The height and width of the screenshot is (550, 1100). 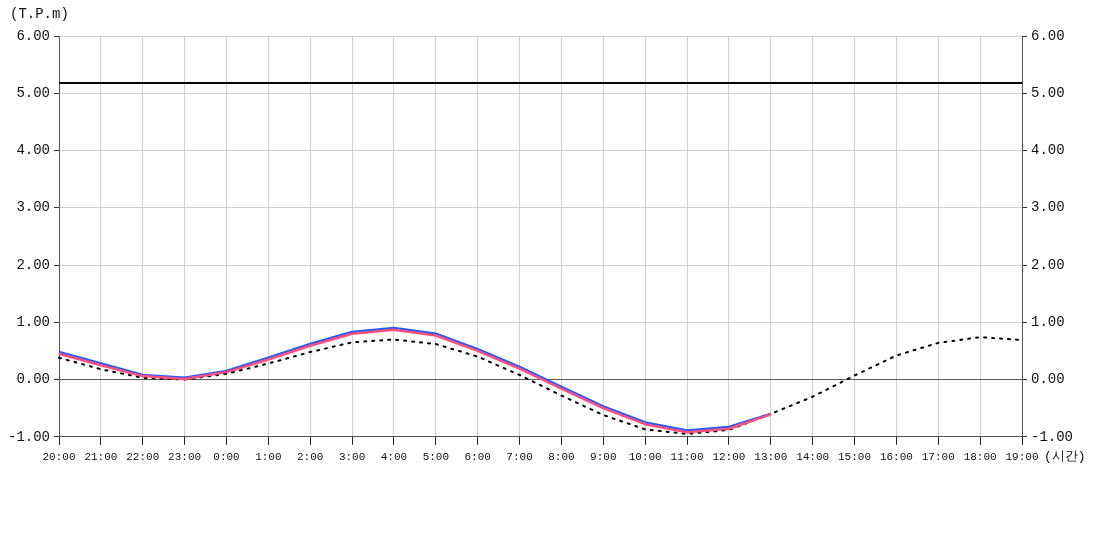 I want to click on y-tick-label: 1.00, so click(x=33, y=321).